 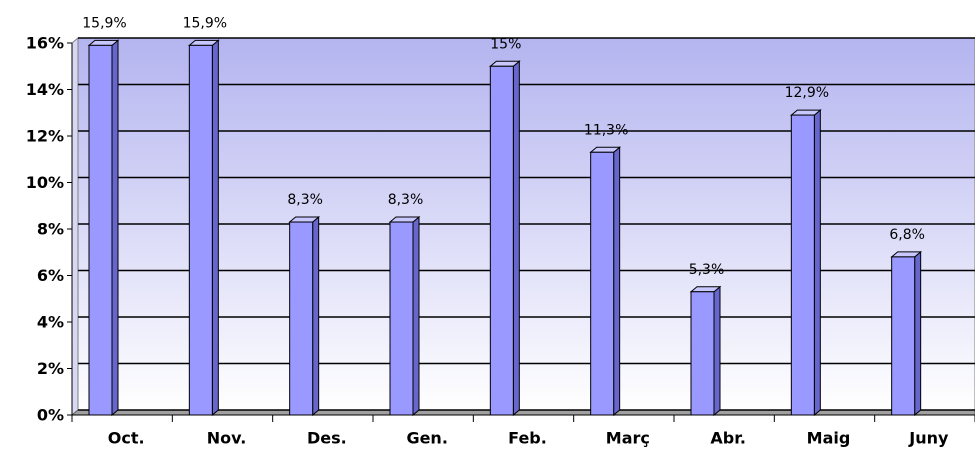 What do you see at coordinates (628, 438) in the screenshot?
I see `x-tick-label: Març` at bounding box center [628, 438].